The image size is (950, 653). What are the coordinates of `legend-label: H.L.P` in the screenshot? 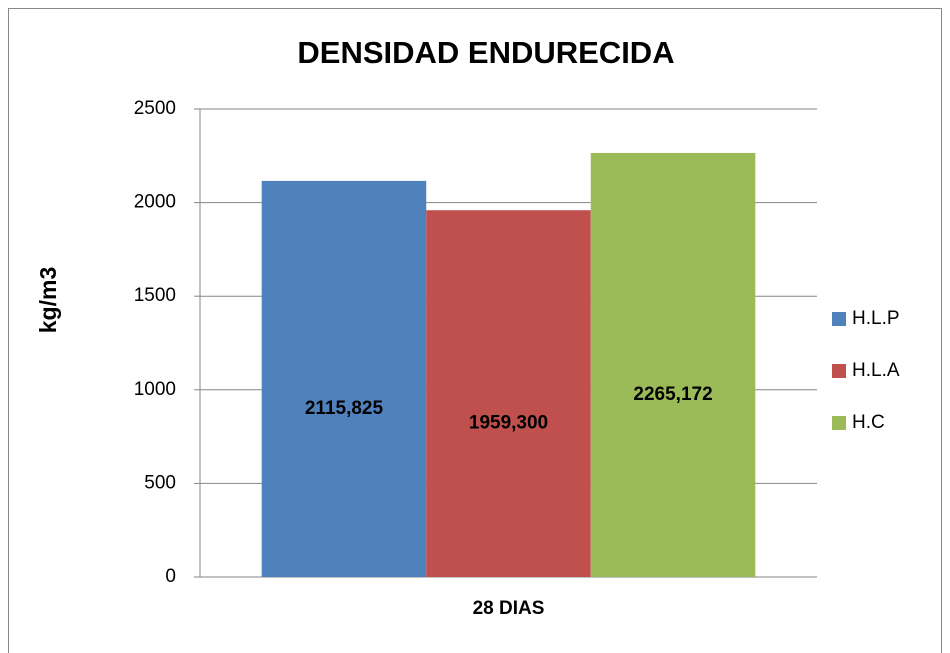 It's located at (876, 318).